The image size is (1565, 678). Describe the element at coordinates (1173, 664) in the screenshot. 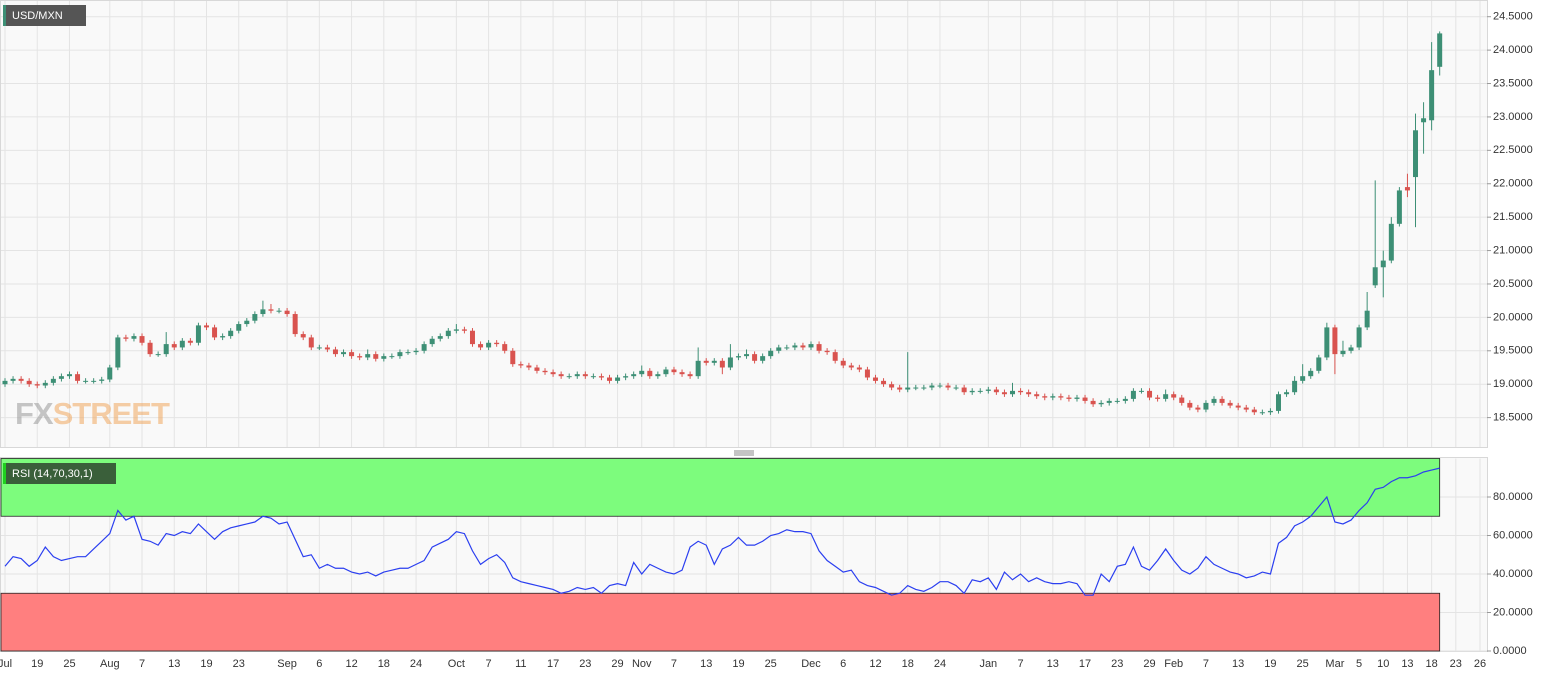

I see `x-tick-label: Feb` at that location.